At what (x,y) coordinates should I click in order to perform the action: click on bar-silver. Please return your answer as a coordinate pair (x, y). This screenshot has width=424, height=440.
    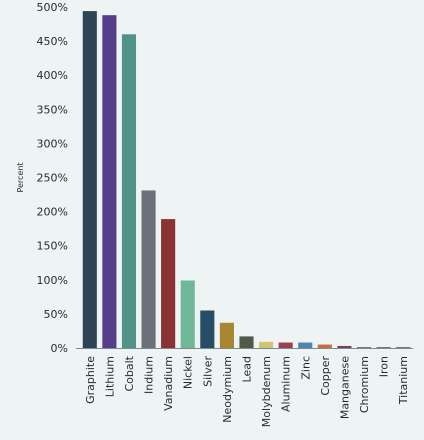
    Looking at the image, I should click on (207, 329).